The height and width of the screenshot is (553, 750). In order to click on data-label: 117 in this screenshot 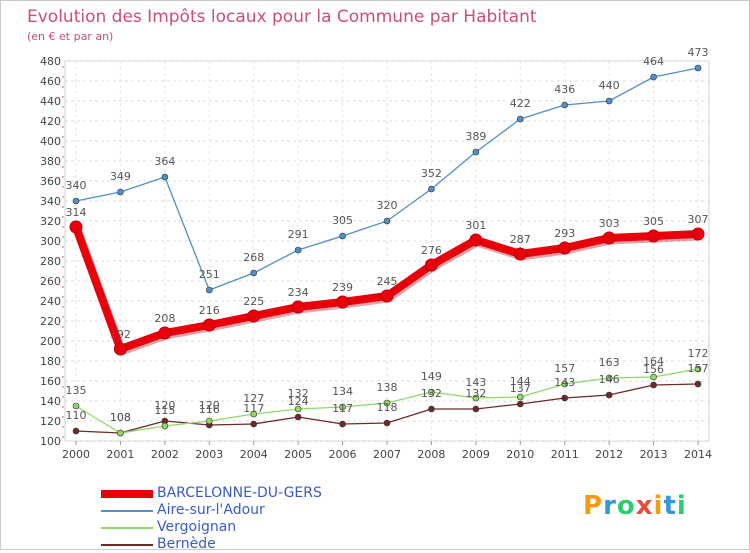, I will do `click(253, 408)`.